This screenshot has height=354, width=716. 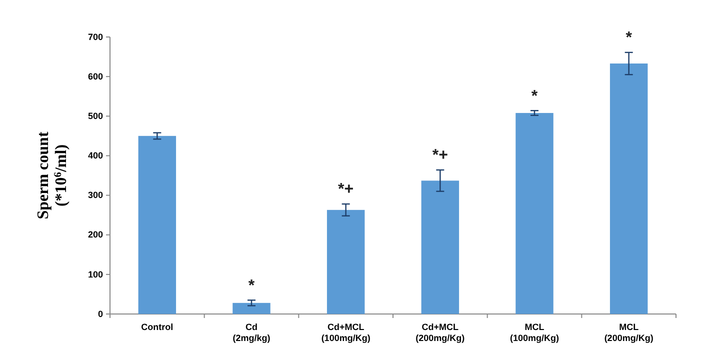 I want to click on y-tick-label: 100, so click(x=95, y=274).